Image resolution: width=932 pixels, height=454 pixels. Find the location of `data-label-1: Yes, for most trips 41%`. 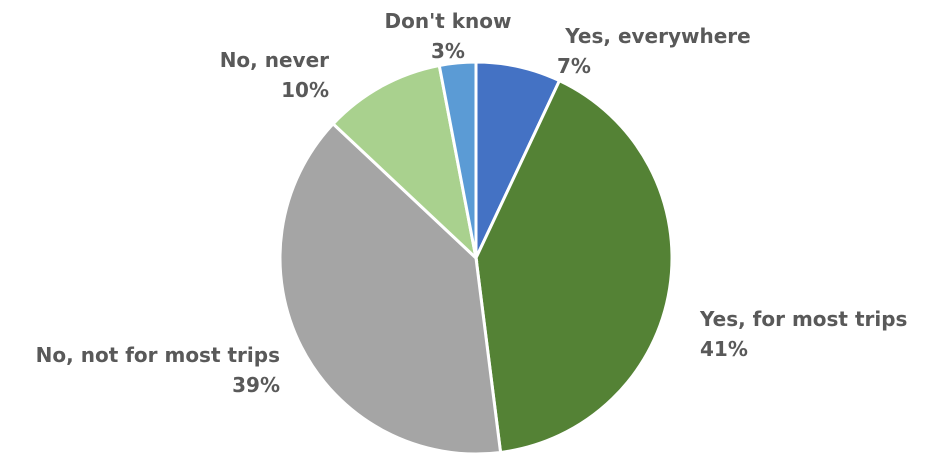

data-label-1: Yes, for most trips 41% is located at coordinates (803, 334).